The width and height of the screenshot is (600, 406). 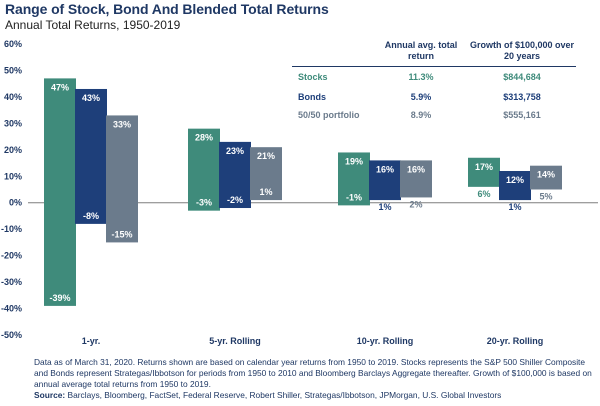 What do you see at coordinates (415, 204) in the screenshot?
I see `data-label-min: 2%` at bounding box center [415, 204].